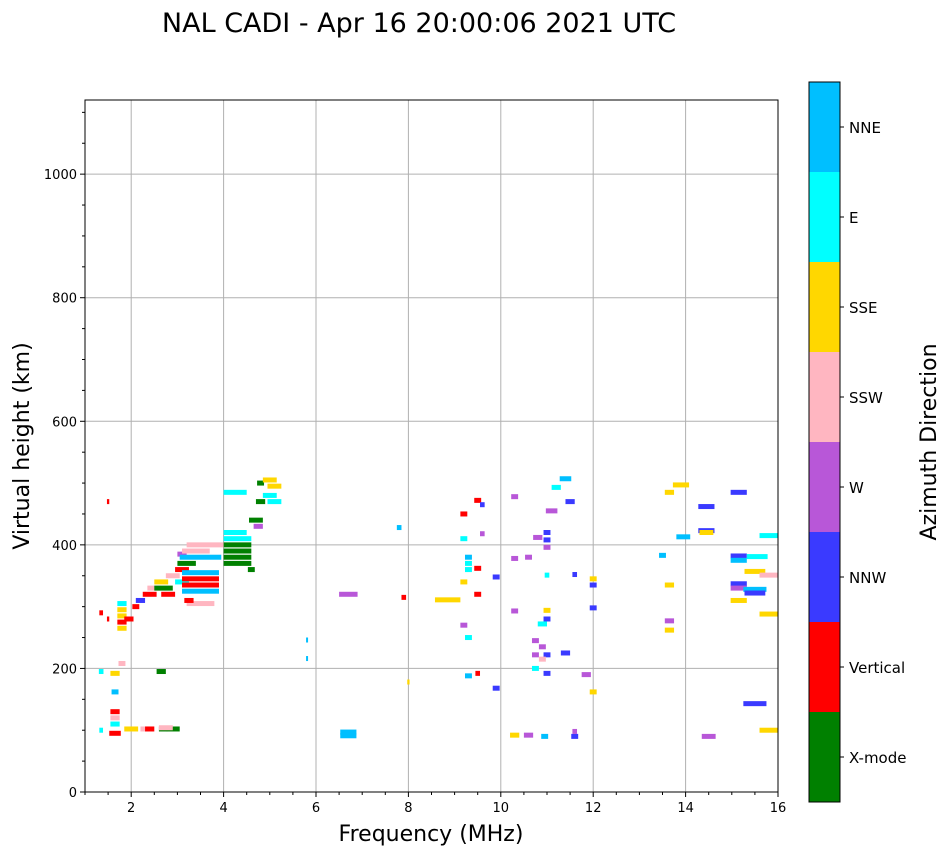  I want to click on y-tick-label: 0, so click(73, 793).